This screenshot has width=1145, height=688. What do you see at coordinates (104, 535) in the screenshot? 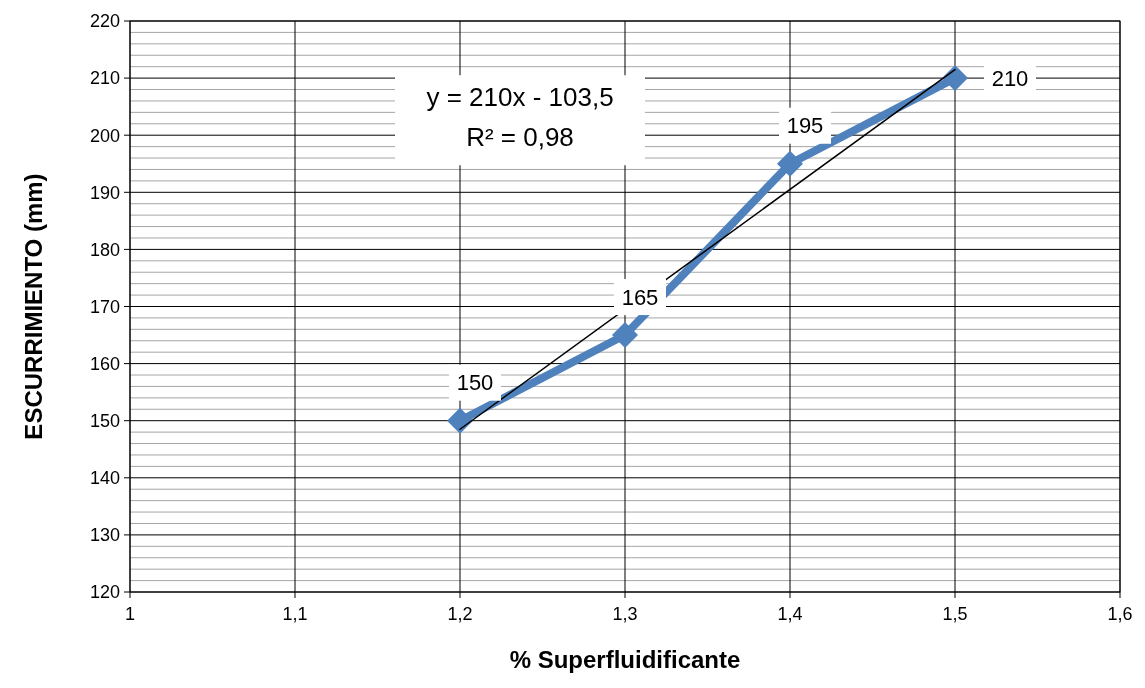
I see `y-tick-label: 130` at bounding box center [104, 535].